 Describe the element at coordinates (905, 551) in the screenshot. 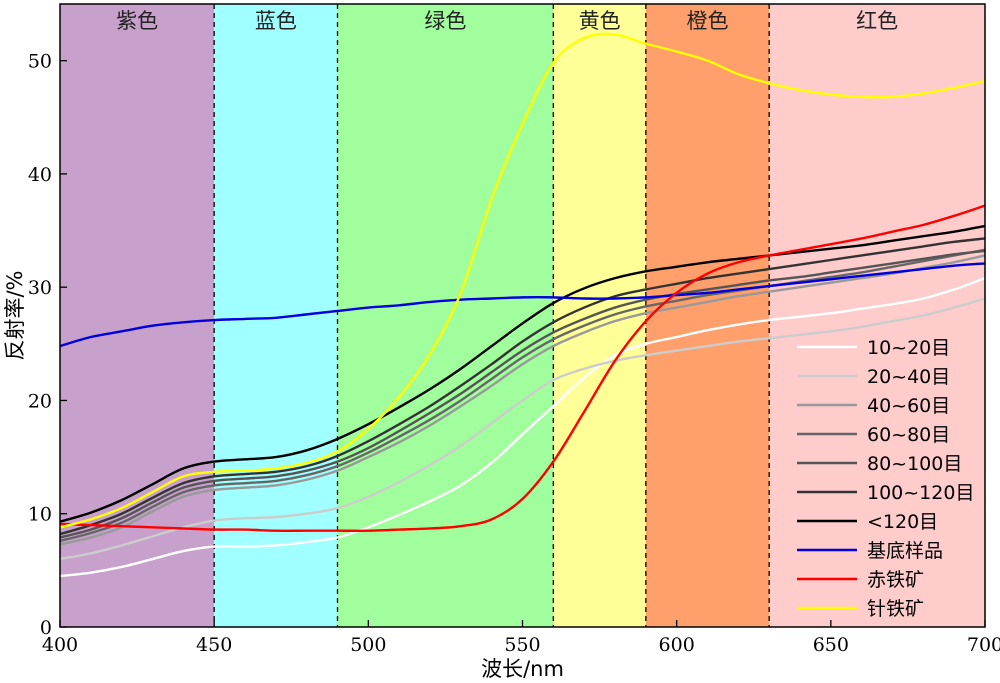

I see `legend-label-7: 基底样品` at that location.